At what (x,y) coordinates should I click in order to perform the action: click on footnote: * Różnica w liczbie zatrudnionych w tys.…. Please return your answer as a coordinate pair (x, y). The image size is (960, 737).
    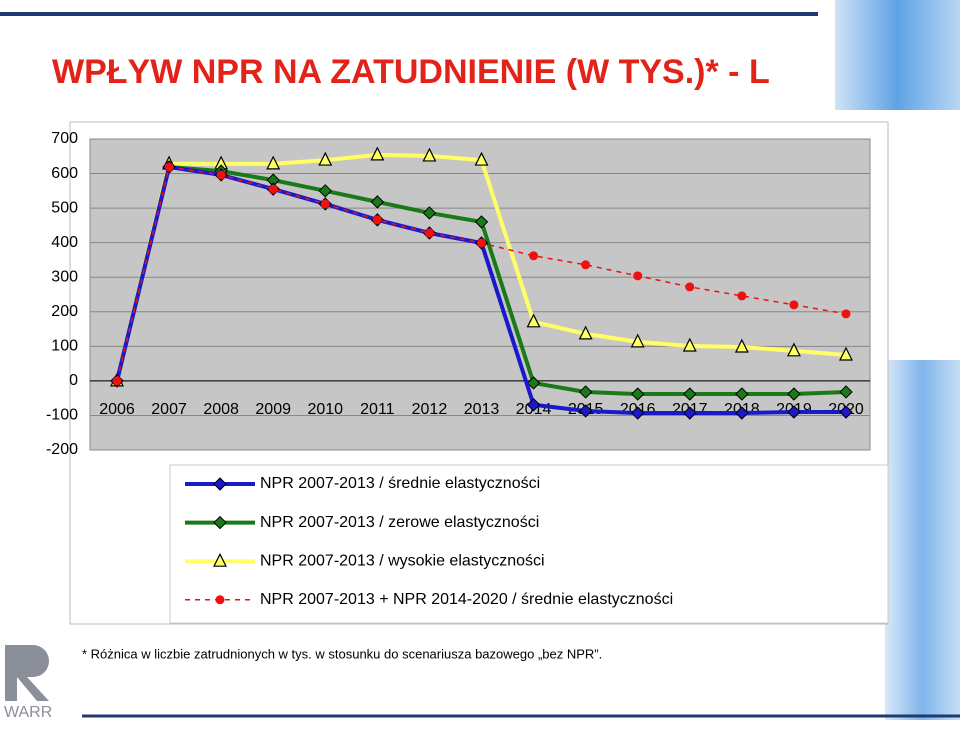
    Looking at the image, I should click on (342, 653).